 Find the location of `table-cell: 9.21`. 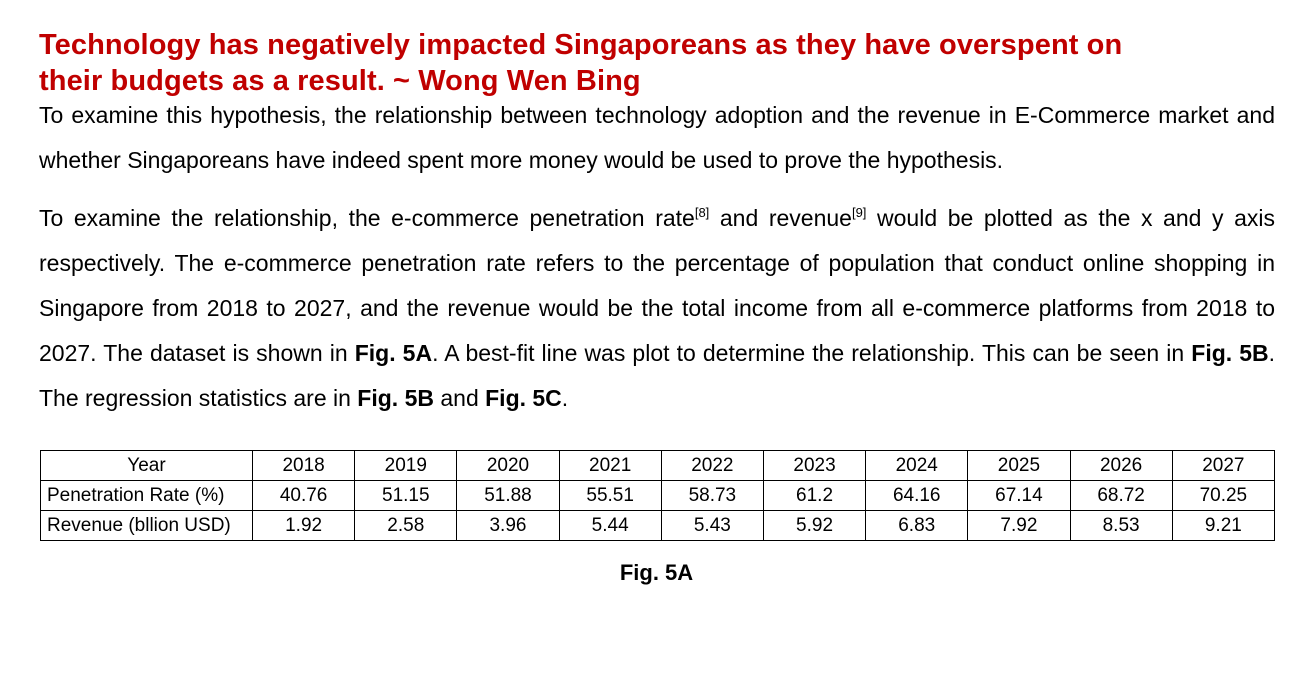

table-cell: 9.21 is located at coordinates (1223, 525).